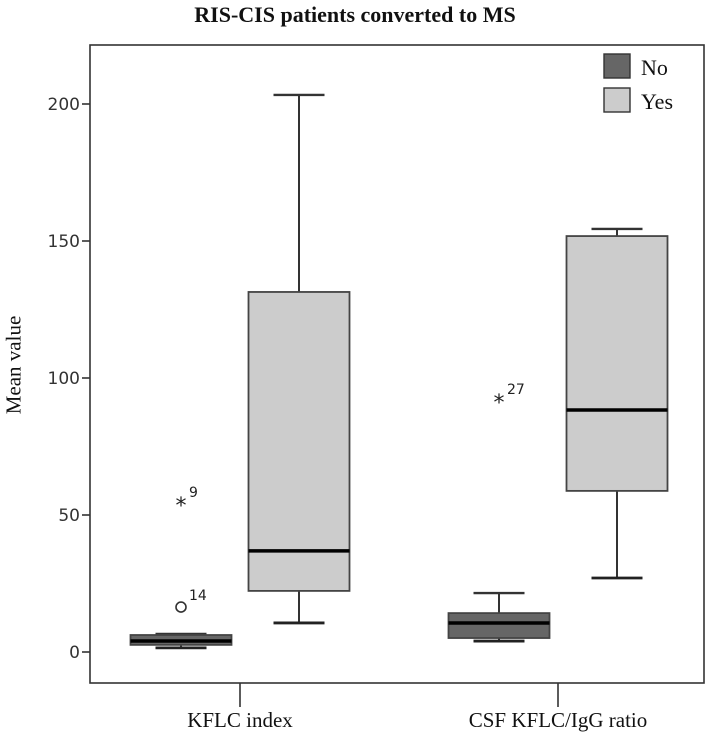 Image resolution: width=710 pixels, height=737 pixels. I want to click on legend-swatch-no, so click(617, 66).